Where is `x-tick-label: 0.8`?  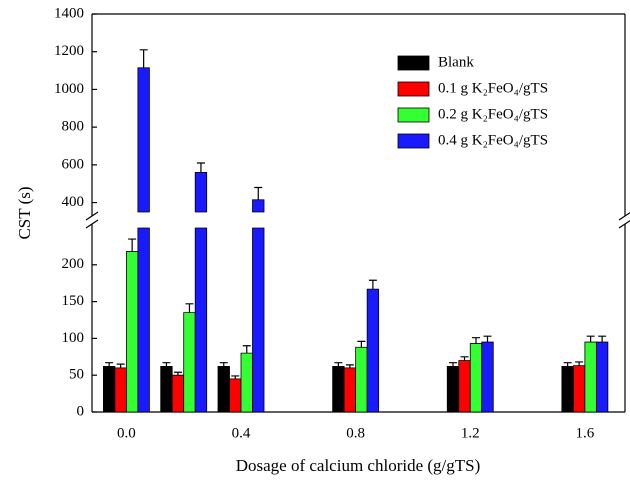 x-tick-label: 0.8 is located at coordinates (355, 433).